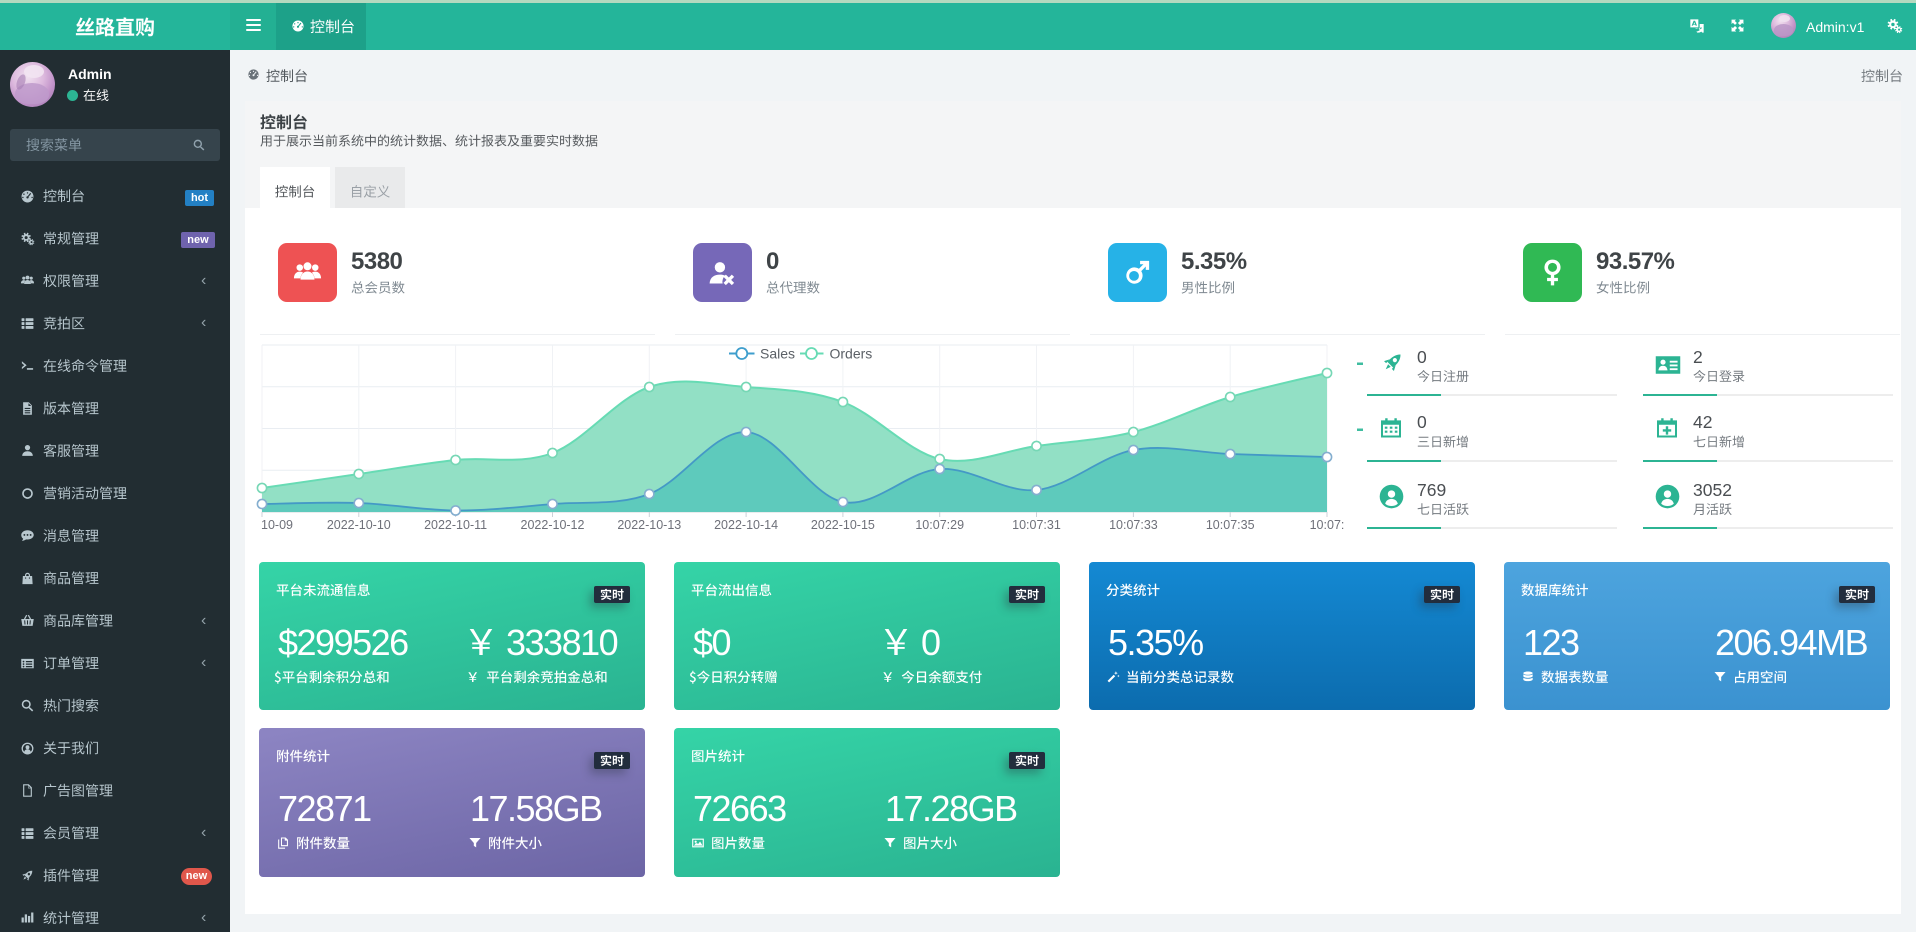  What do you see at coordinates (939, 525) in the screenshot?
I see `svg-text: 10:07:29` at bounding box center [939, 525].